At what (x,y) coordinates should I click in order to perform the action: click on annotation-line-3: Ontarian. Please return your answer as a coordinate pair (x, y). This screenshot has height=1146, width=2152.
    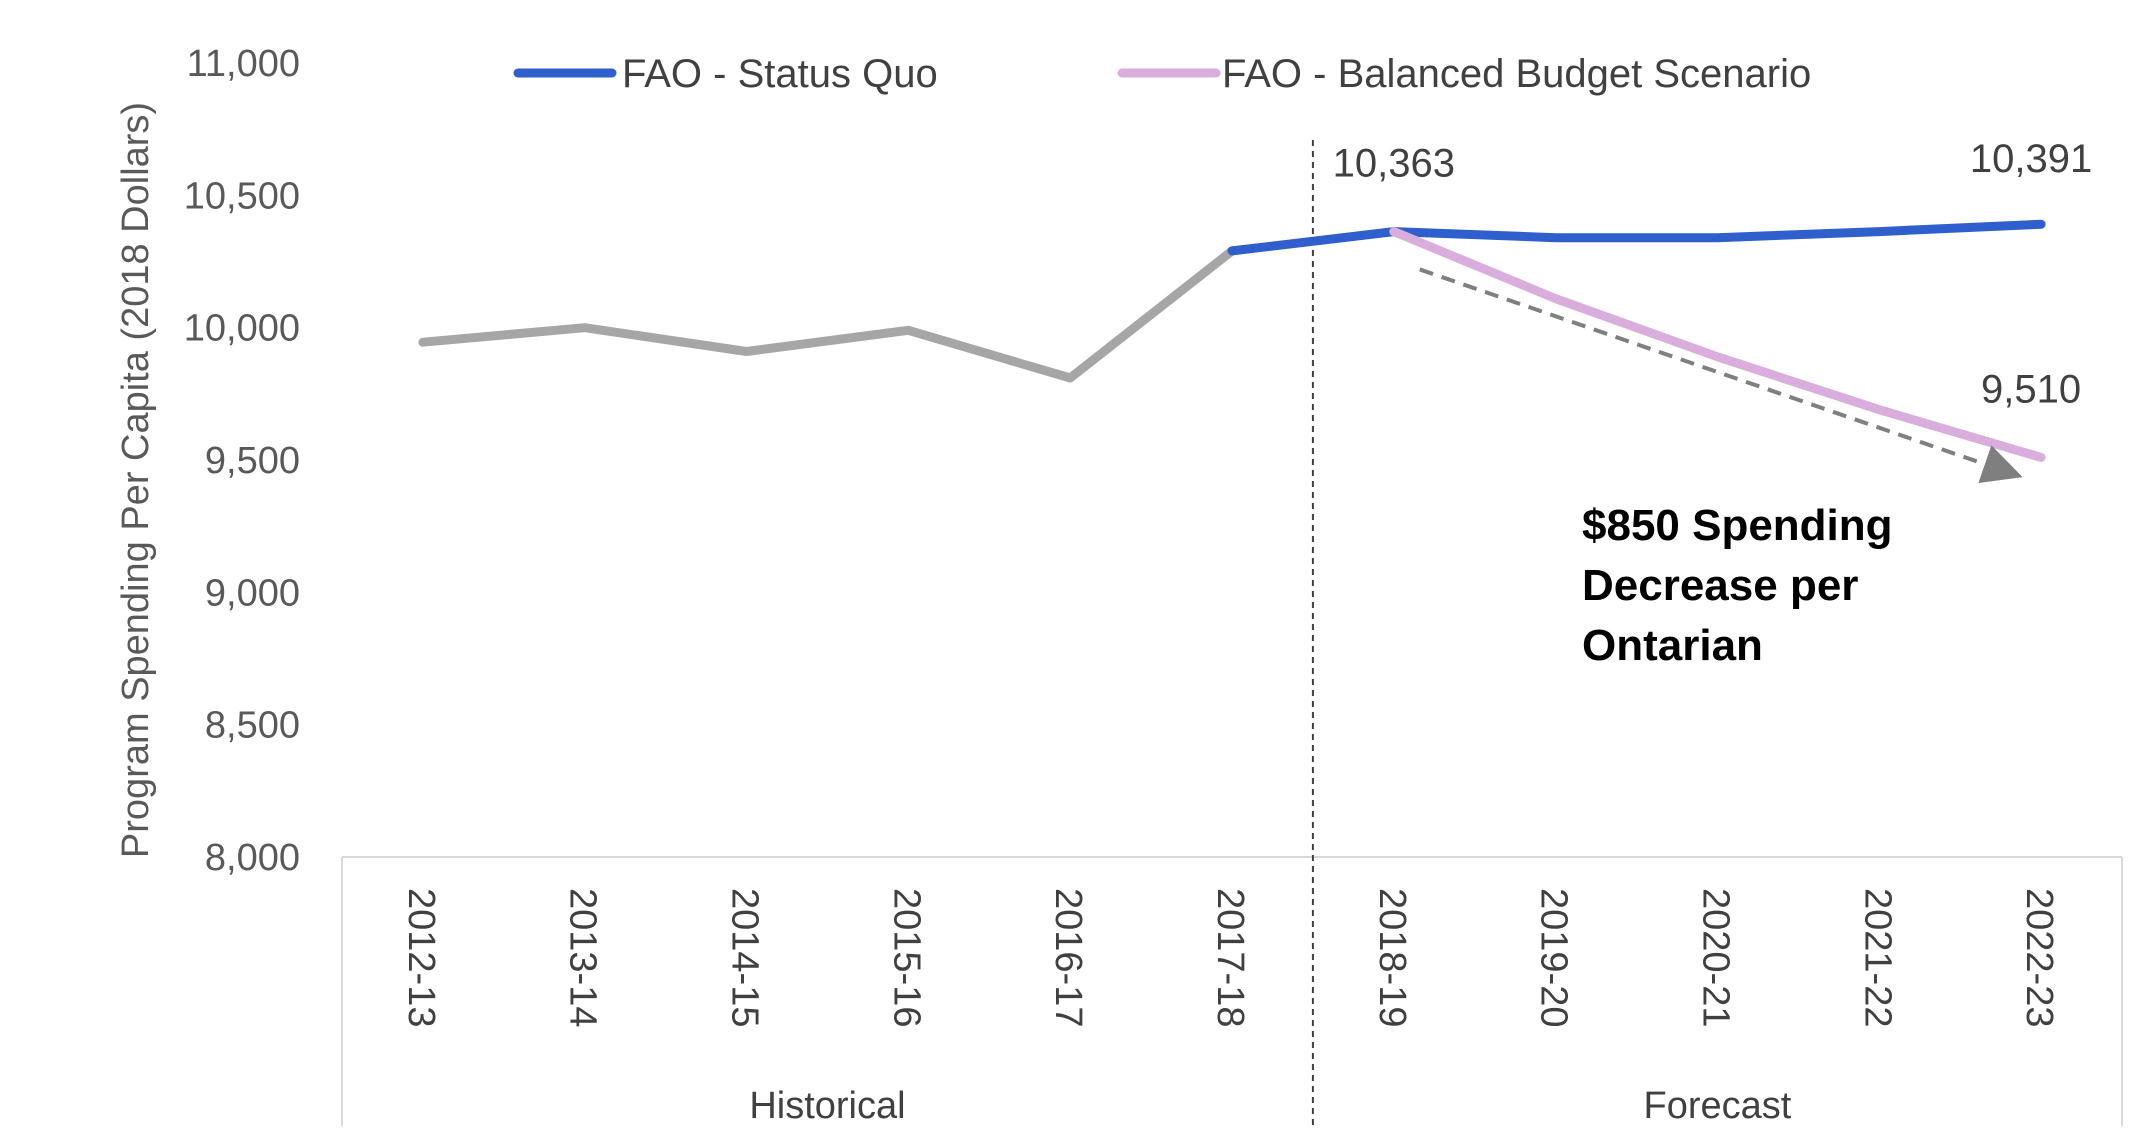
    Looking at the image, I should click on (1672, 645).